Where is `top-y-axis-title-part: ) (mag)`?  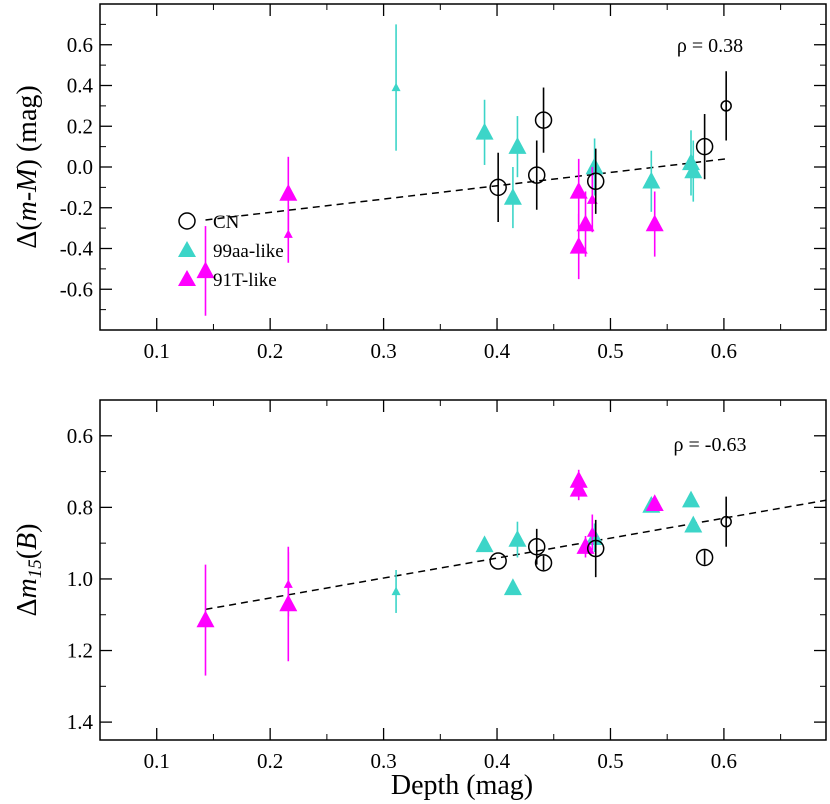
top-y-axis-title-part: ) (mag) is located at coordinates (27, 126).